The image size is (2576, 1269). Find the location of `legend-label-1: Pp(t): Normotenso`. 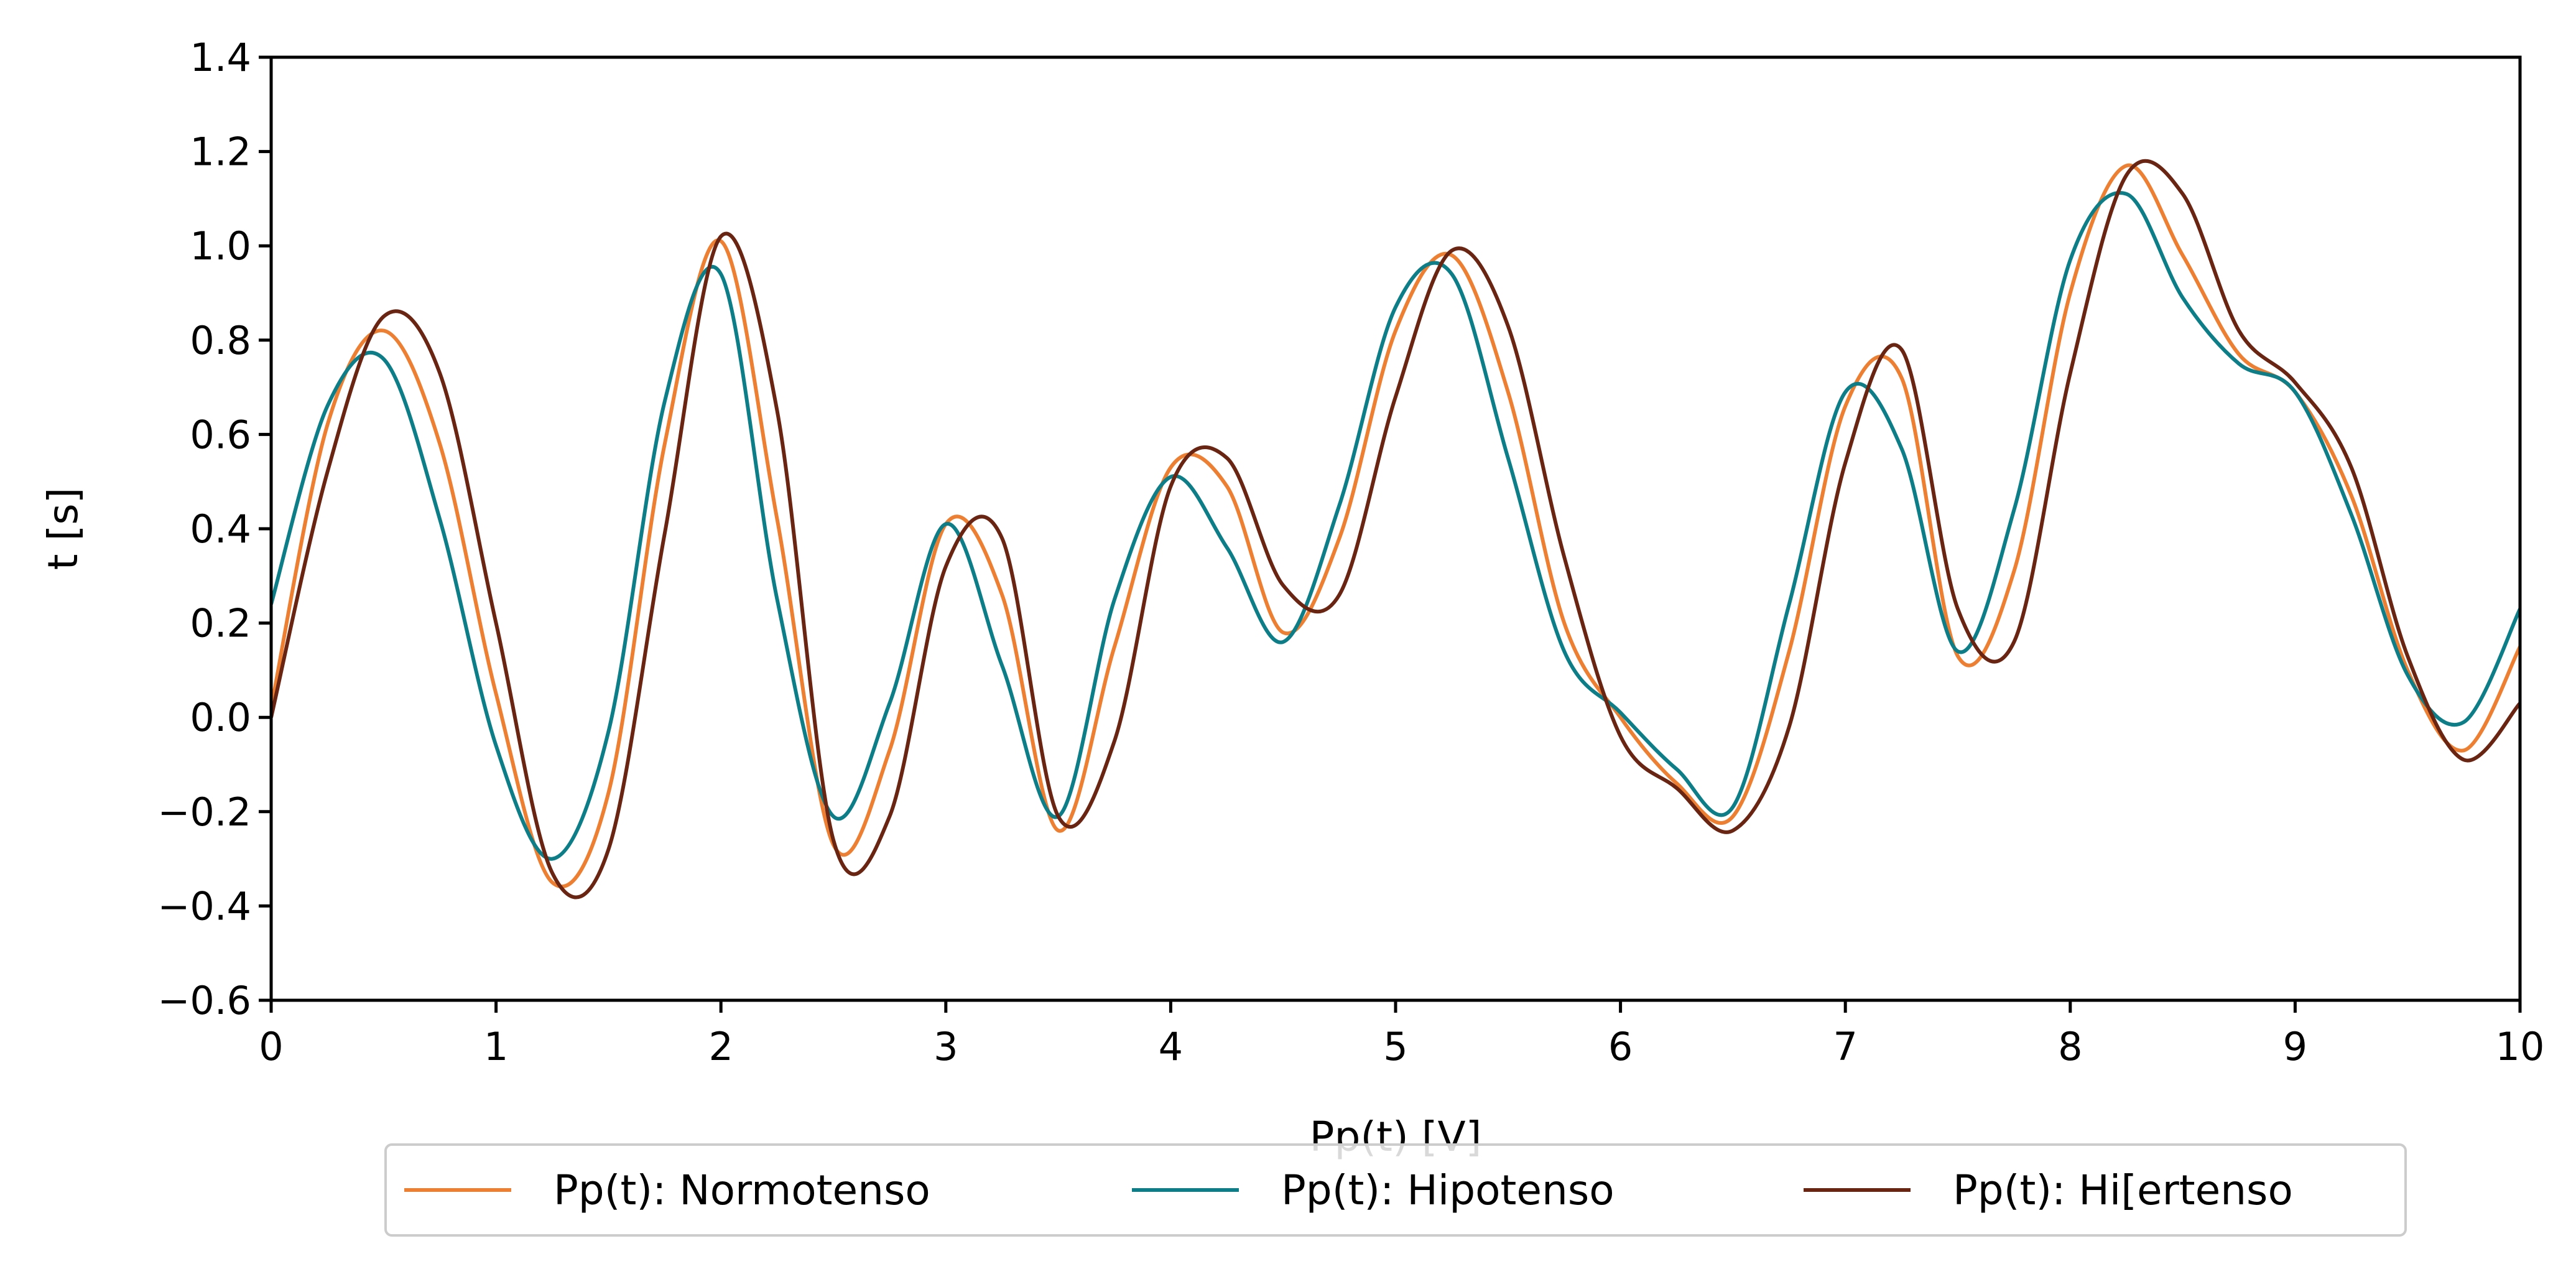

legend-label-1: Pp(t): Normotenso is located at coordinates (742, 1190).